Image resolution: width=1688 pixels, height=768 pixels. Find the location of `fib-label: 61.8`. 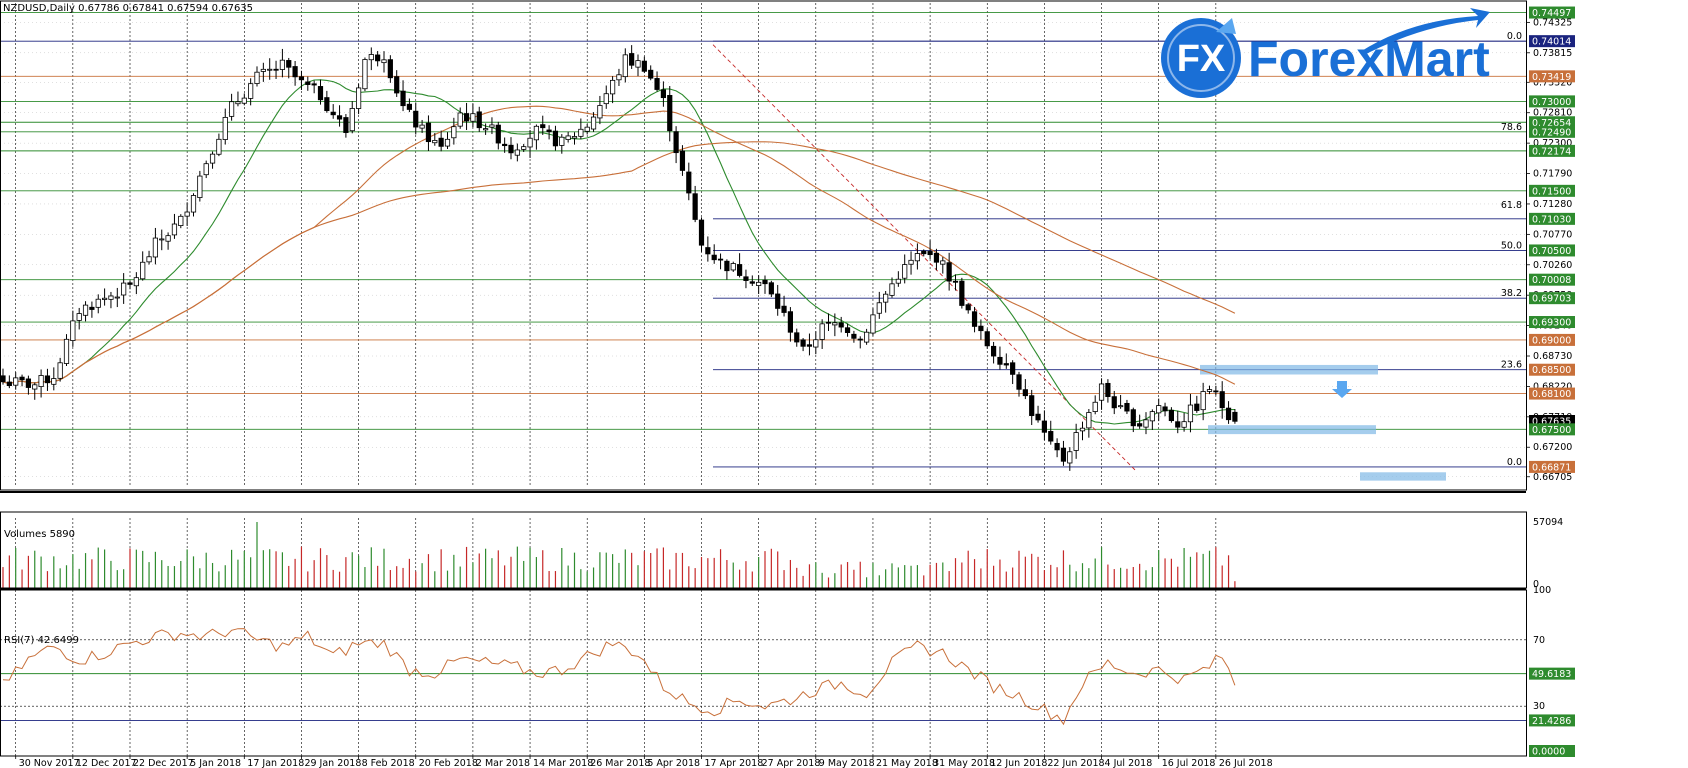

fib-label: 61.8 is located at coordinates (1511, 205).